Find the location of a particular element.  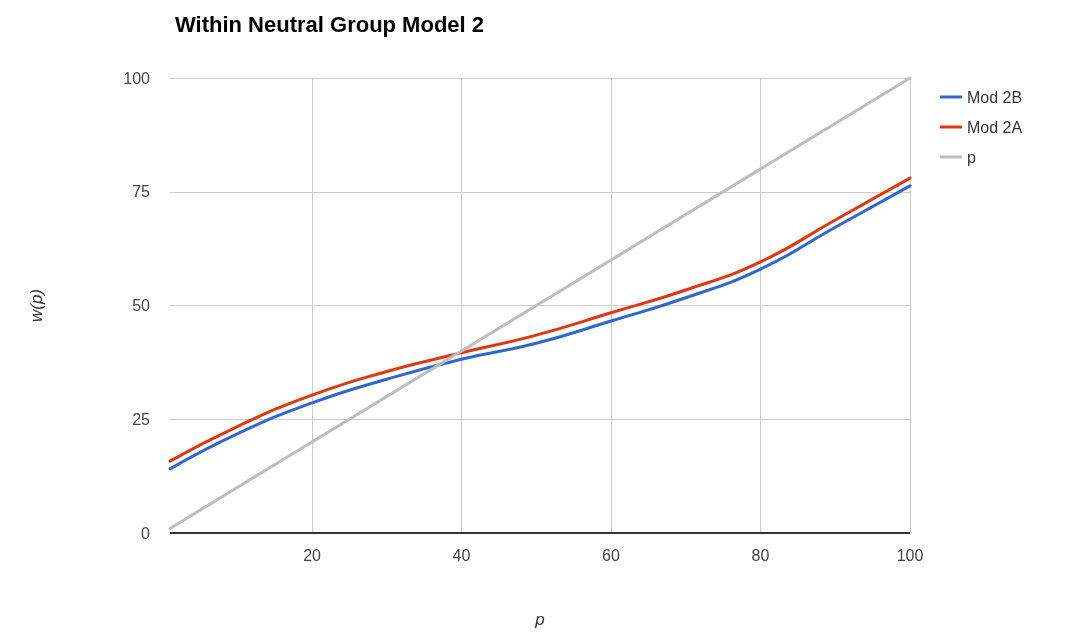

y-axis-title: w(p) is located at coordinates (36, 305).